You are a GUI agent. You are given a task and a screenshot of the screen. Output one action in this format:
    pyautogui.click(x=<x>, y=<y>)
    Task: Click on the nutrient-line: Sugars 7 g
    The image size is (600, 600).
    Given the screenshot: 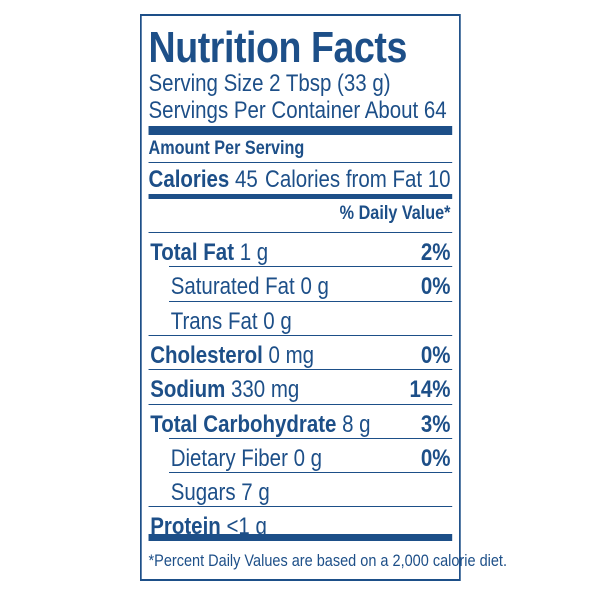 What is the action you would take?
    pyautogui.click(x=220, y=493)
    